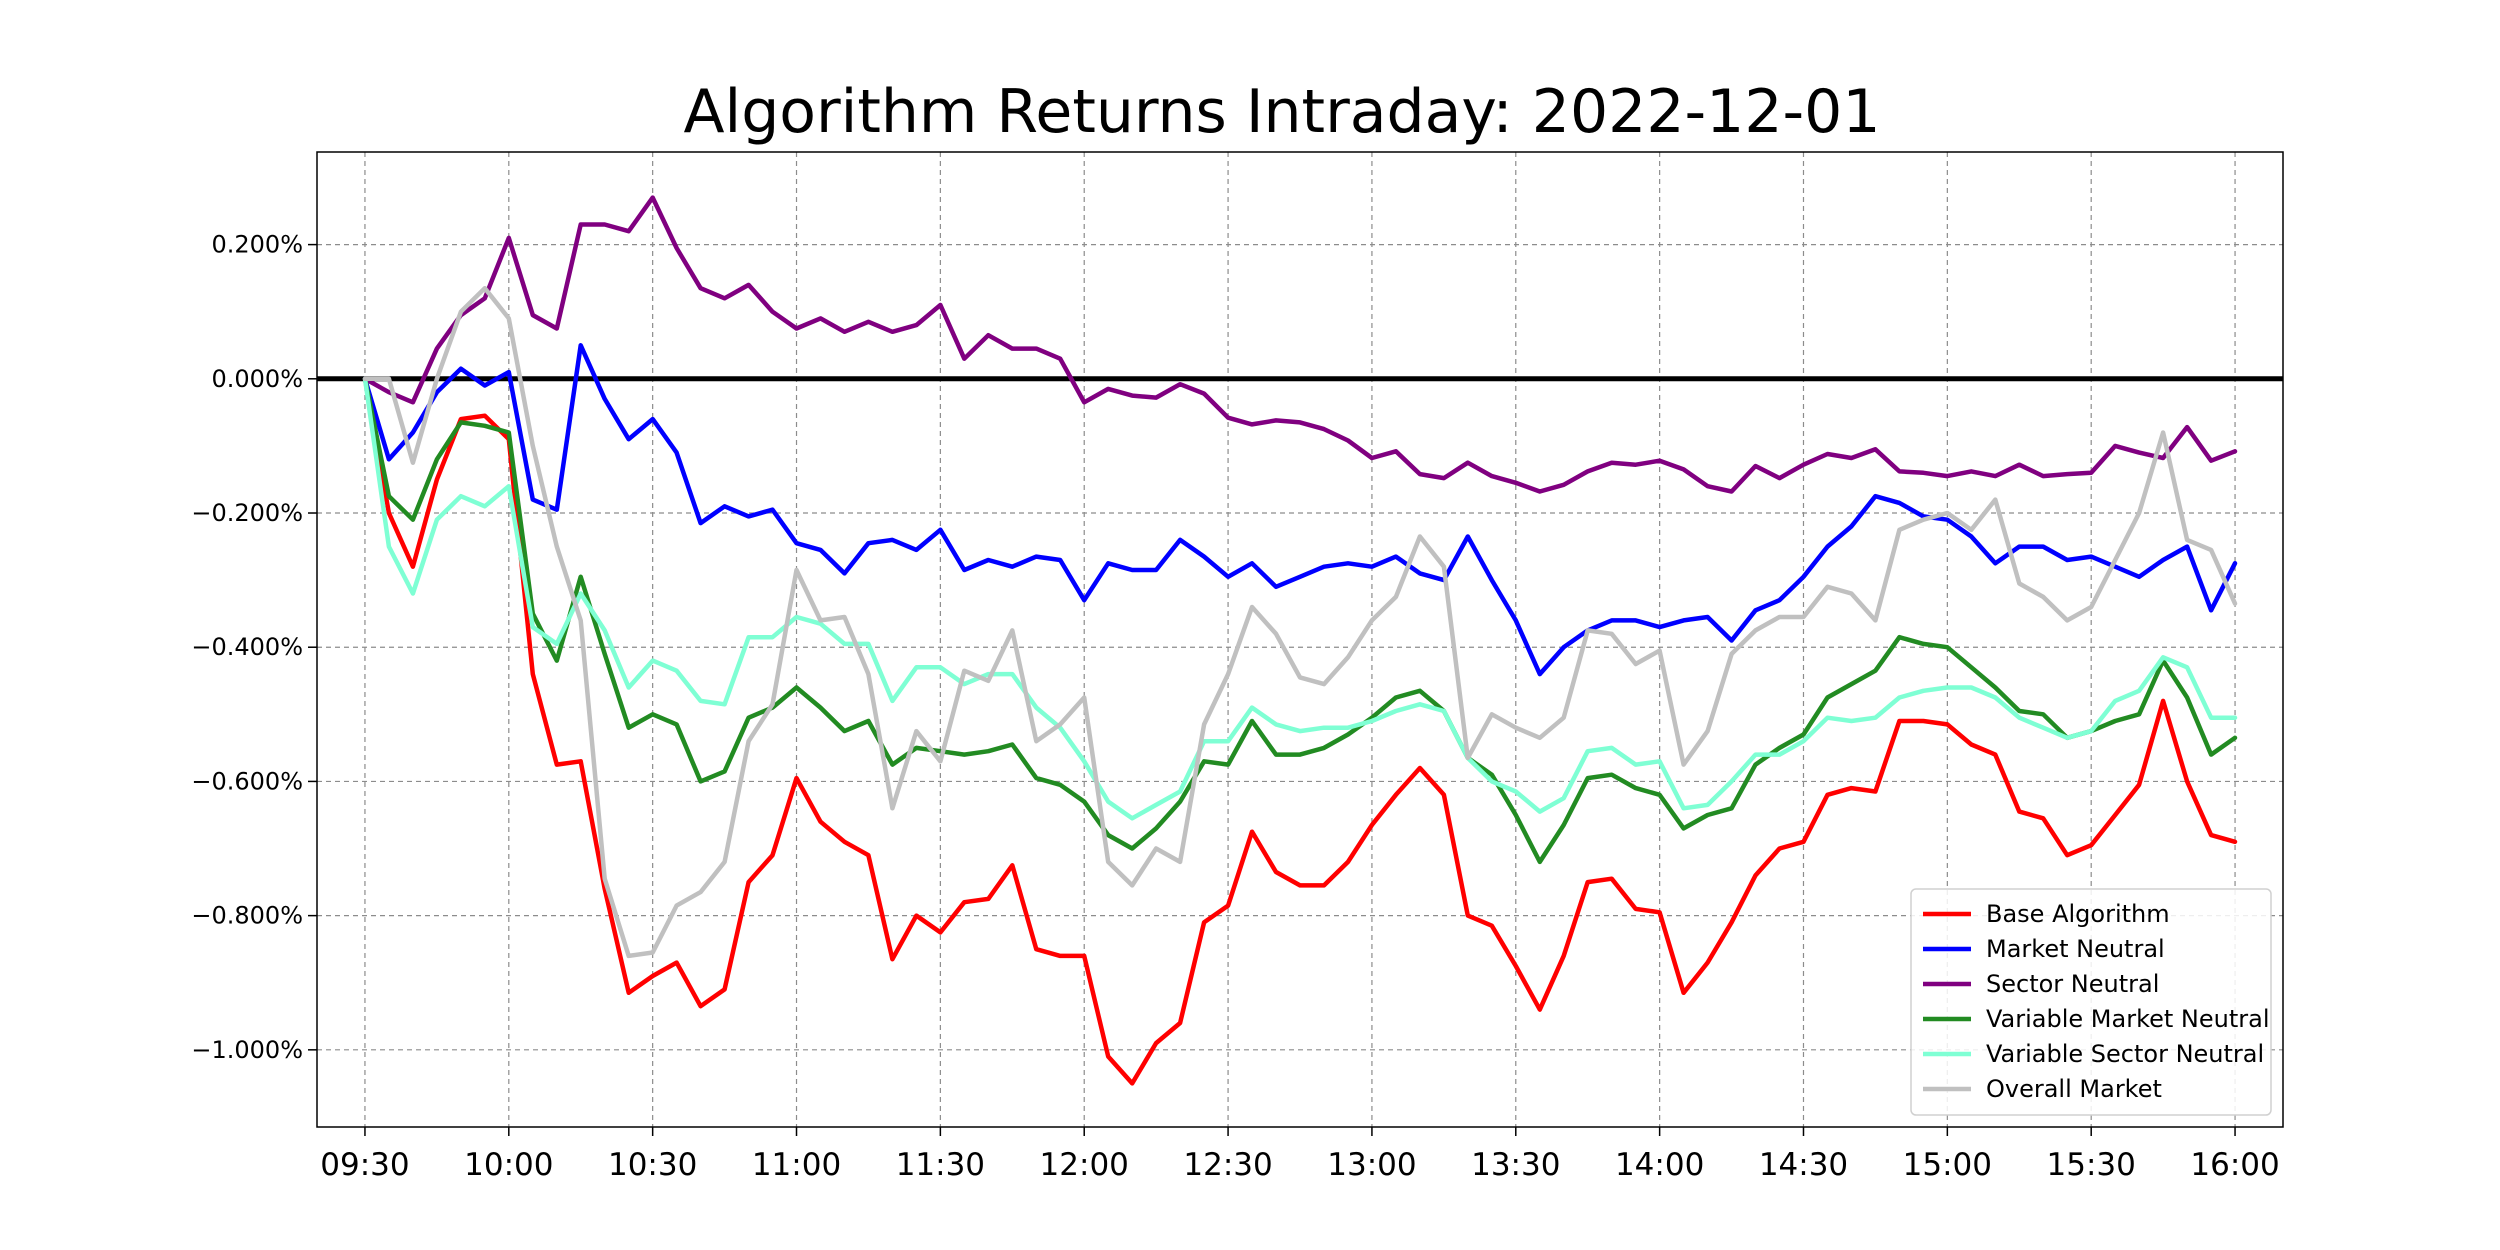 This screenshot has width=2500, height=1250. What do you see at coordinates (2091, 1165) in the screenshot?
I see `x-tick-label: 15:30` at bounding box center [2091, 1165].